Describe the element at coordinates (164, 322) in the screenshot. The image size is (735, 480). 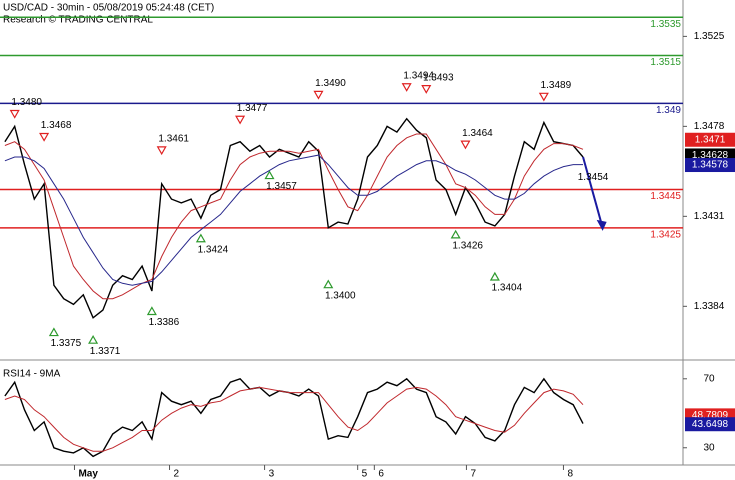
I see `low-label: 1.3386` at that location.